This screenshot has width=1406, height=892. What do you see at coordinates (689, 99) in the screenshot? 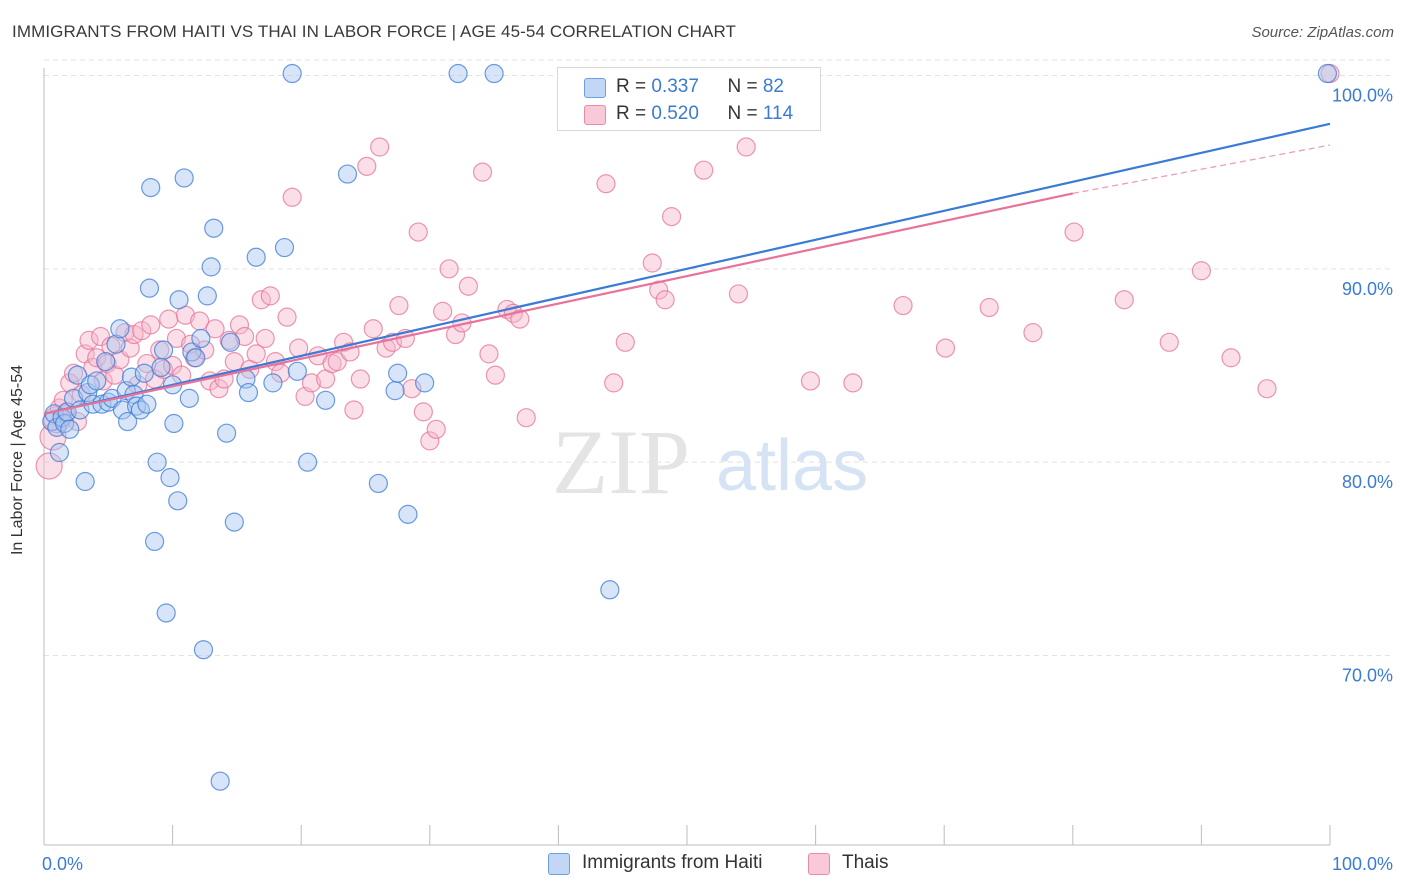
I see `correlation-legend: R = 0.337 N = 82 R = 0.520 N = 114` at bounding box center [689, 99].